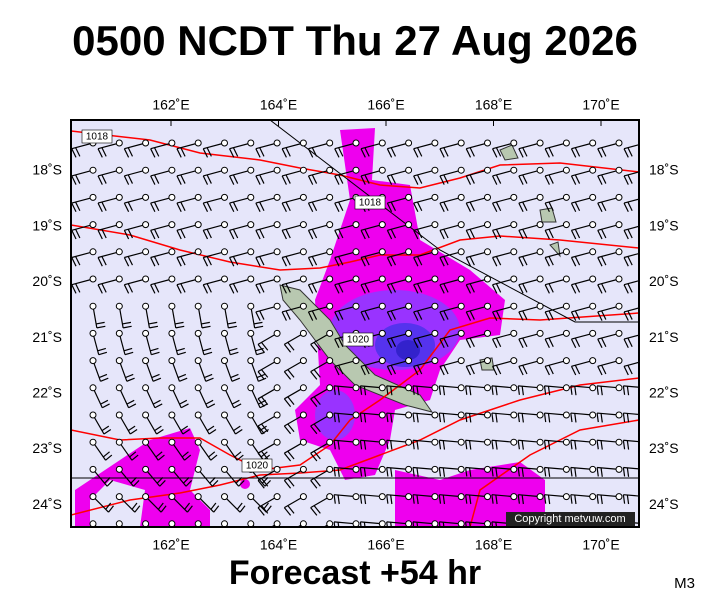 The height and width of the screenshot is (600, 711). I want to click on lat-label: 19˚S, so click(47, 225).